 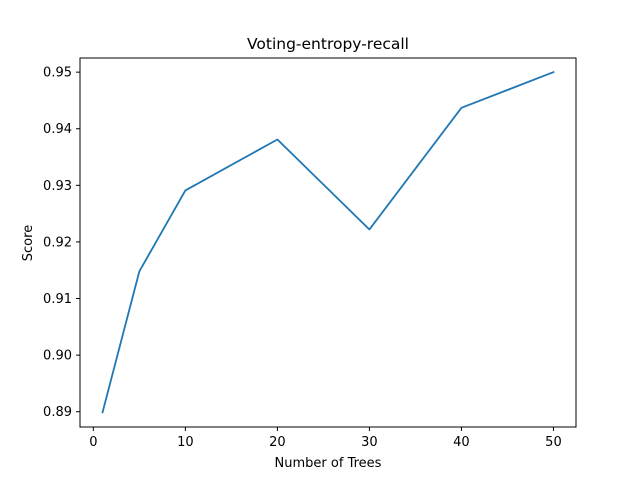 What do you see at coordinates (57, 299) in the screenshot?
I see `y-tick-label: 0.91` at bounding box center [57, 299].